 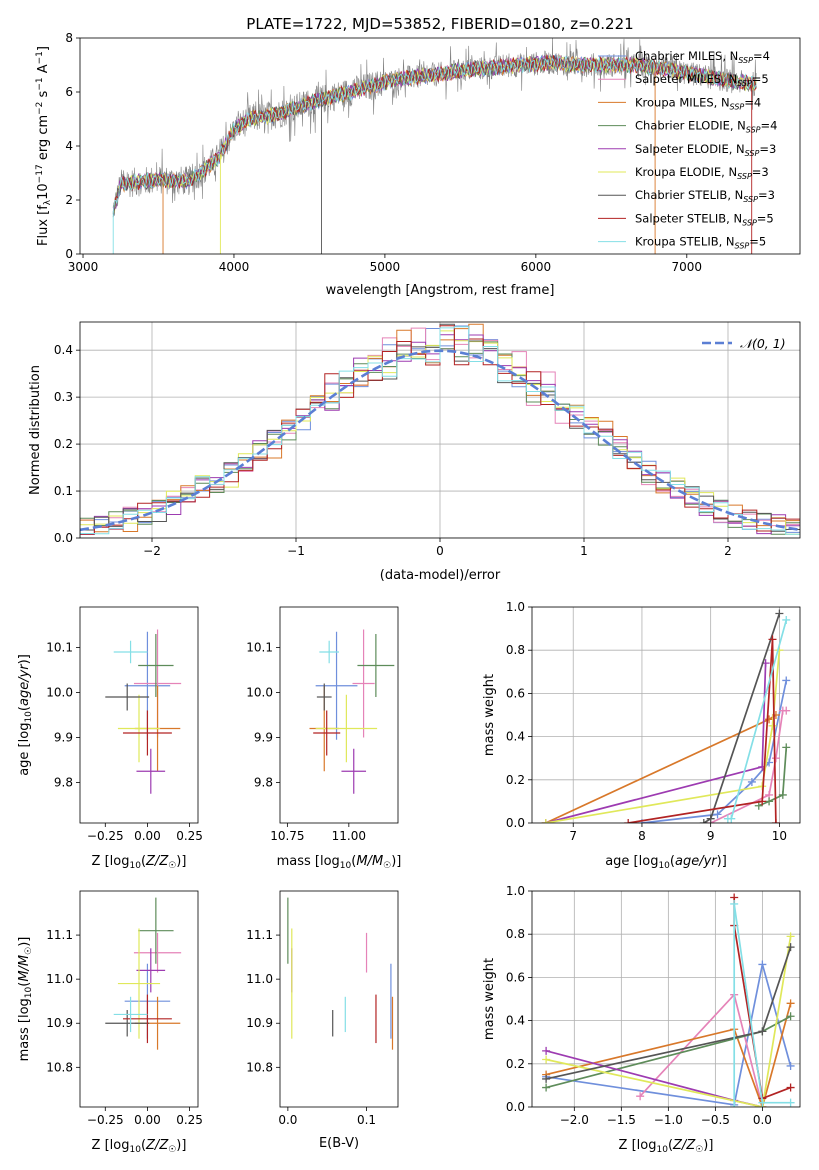 What do you see at coordinates (385, 267) in the screenshot?
I see `x-tick-label: 5000` at bounding box center [385, 267].